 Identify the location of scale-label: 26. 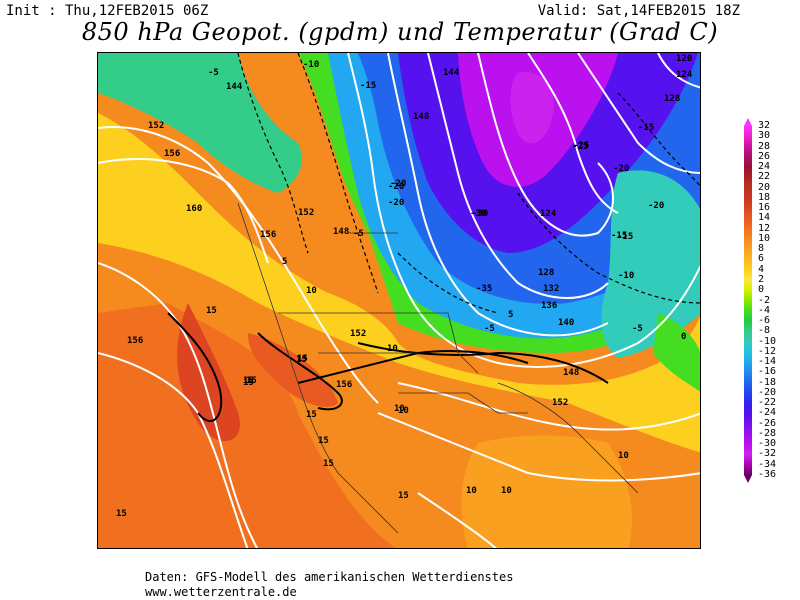
(764, 156).